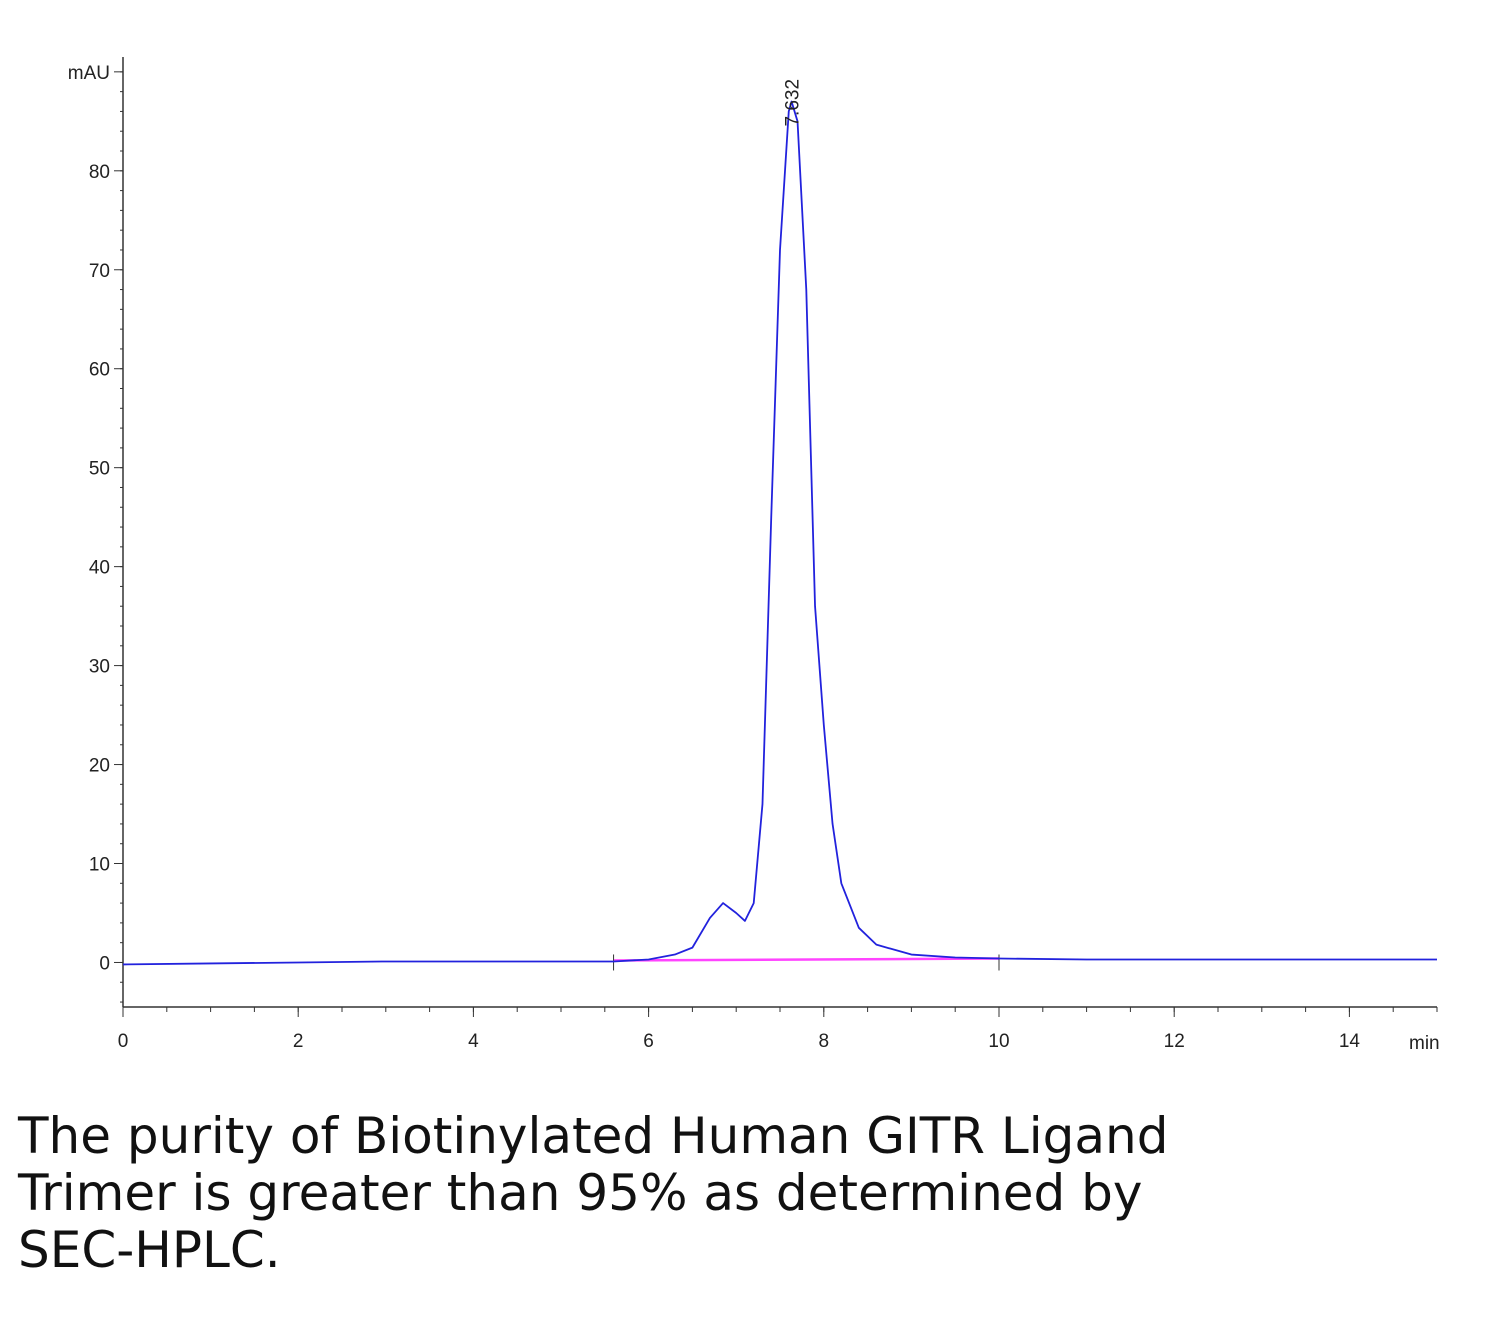  Describe the element at coordinates (99, 370) in the screenshot. I see `y-tick-label: 60` at that location.